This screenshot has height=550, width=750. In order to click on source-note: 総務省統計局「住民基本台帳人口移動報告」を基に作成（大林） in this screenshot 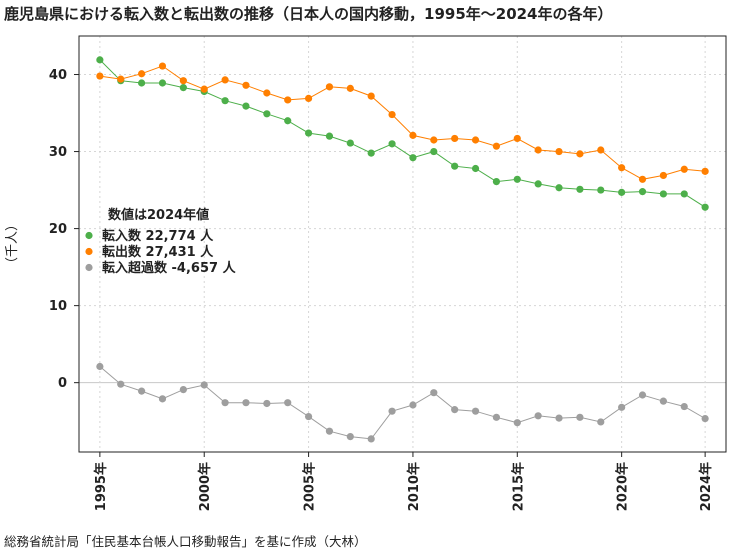, I will do `click(185, 541)`.